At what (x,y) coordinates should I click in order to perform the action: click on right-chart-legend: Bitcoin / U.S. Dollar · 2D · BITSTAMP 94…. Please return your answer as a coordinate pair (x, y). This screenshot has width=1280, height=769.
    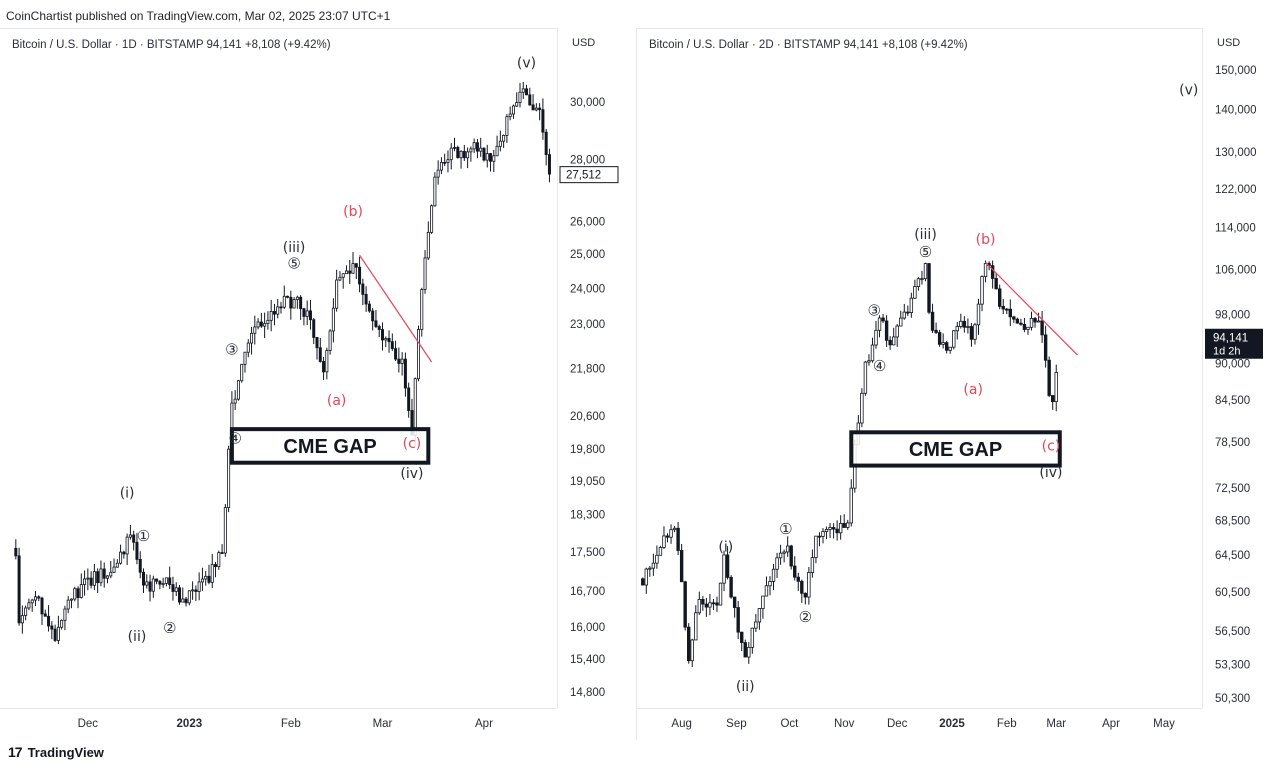
    Looking at the image, I should click on (808, 45).